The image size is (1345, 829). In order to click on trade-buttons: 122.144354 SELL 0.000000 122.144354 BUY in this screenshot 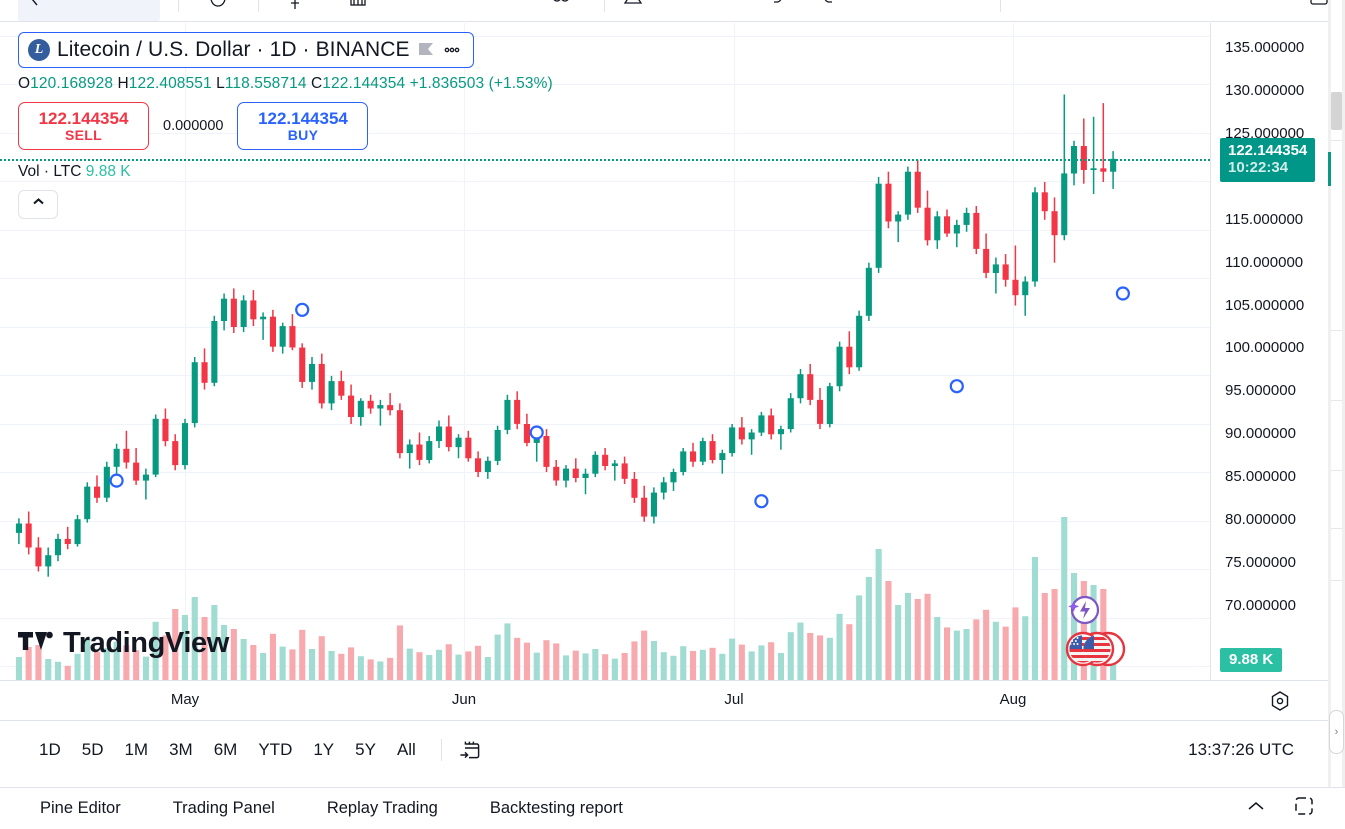, I will do `click(285, 126)`.